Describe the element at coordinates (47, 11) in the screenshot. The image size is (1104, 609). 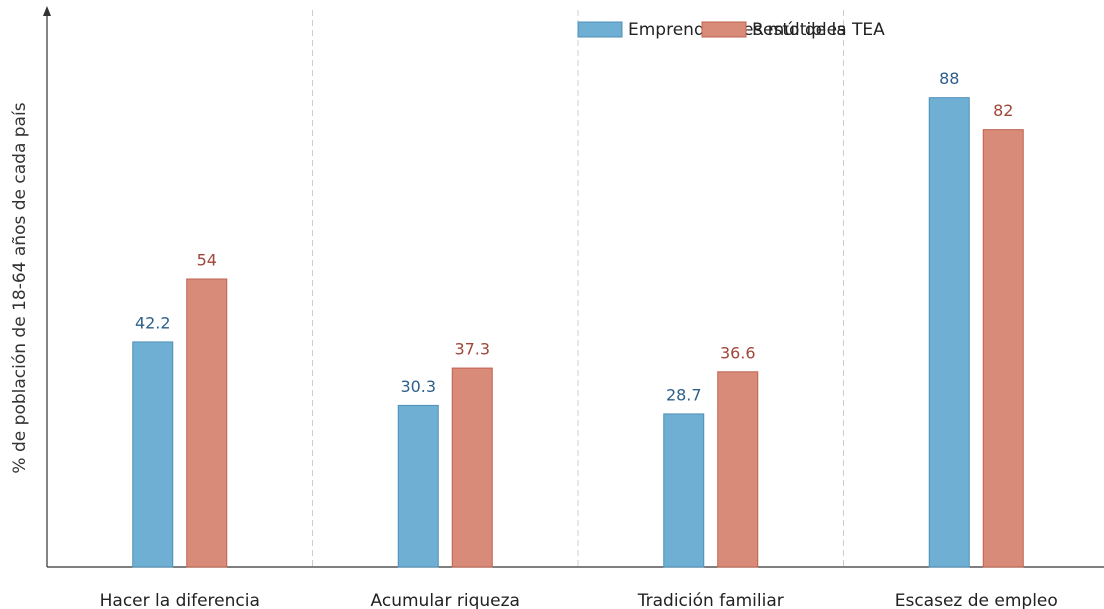
I see `y-axis-arrow` at that location.